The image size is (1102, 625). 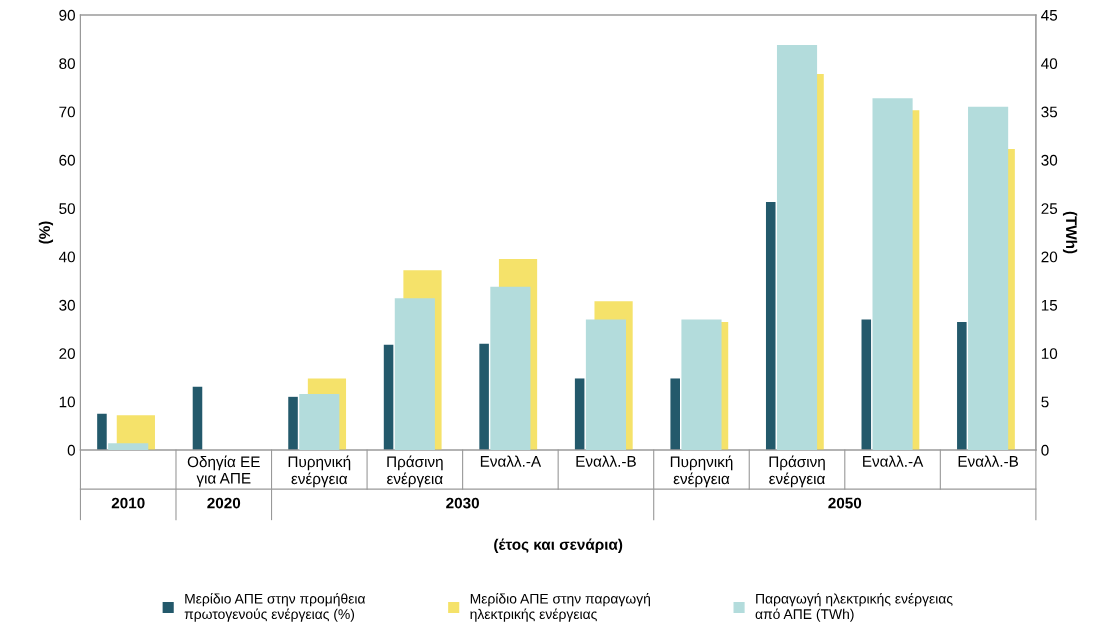 I want to click on text: 2010, so click(x=128, y=503).